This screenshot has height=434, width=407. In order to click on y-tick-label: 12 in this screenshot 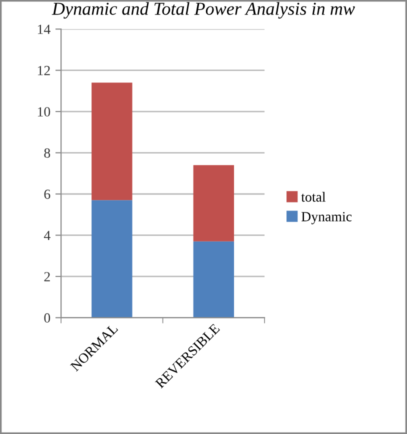, I will do `click(44, 71)`.